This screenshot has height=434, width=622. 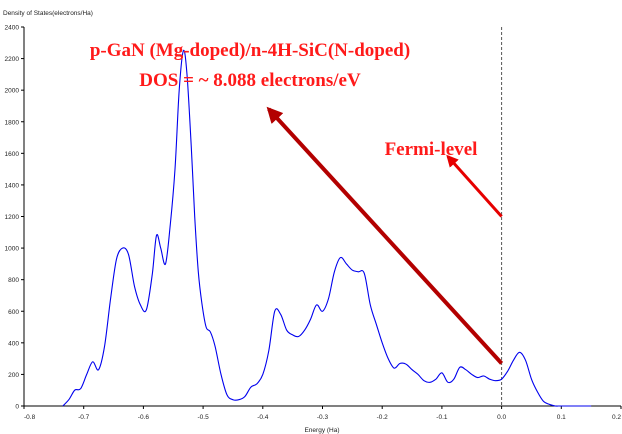 What do you see at coordinates (84, 417) in the screenshot?
I see `x-tick-label: -0.7` at bounding box center [84, 417].